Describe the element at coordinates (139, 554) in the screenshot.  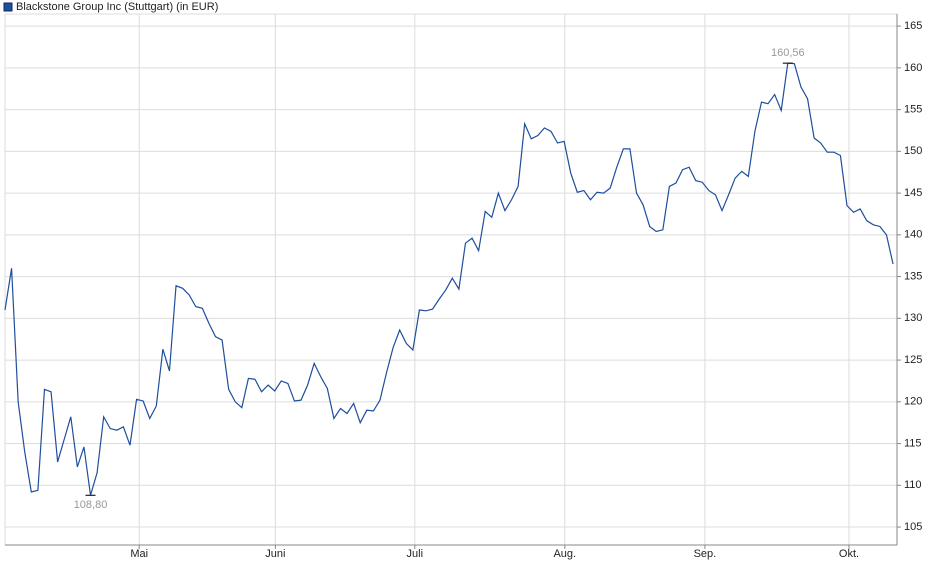
I see `x-tick-label: Mai` at that location.